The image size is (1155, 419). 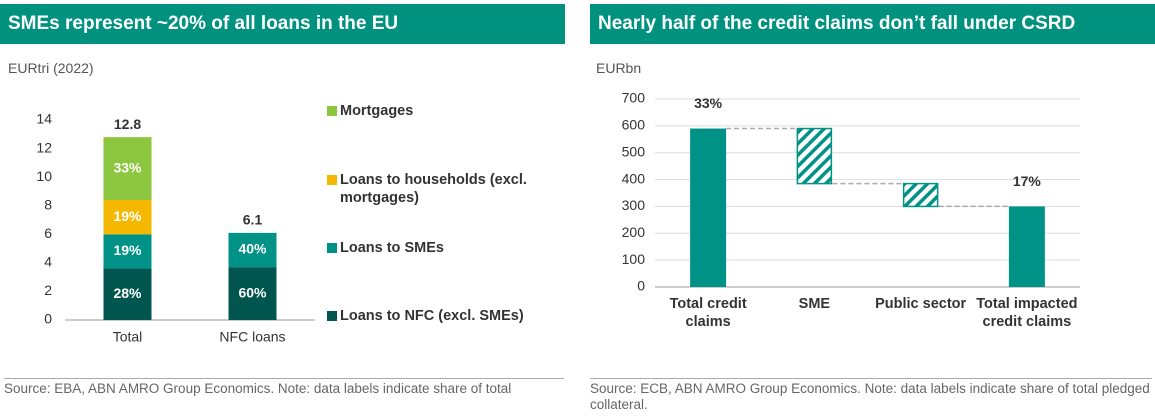 I want to click on y-tick-label: 14, so click(x=44, y=119).